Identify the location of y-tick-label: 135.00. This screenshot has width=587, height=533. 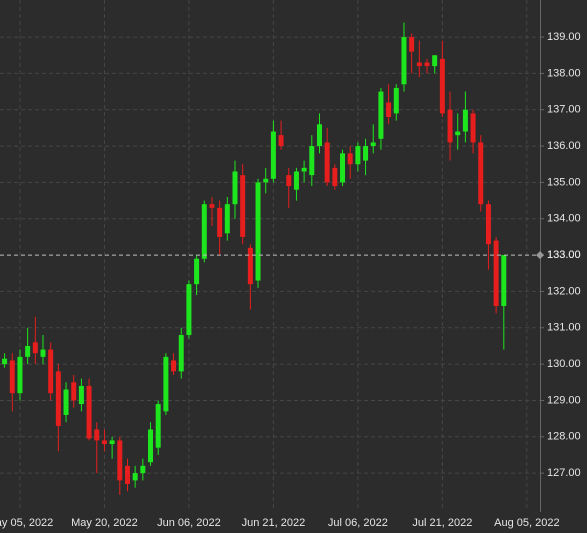
(564, 182).